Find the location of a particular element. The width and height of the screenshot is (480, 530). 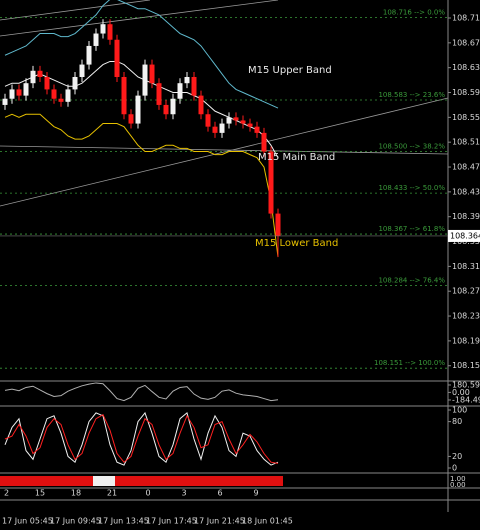

y-tick-label: 108.155 is located at coordinates (466, 365).